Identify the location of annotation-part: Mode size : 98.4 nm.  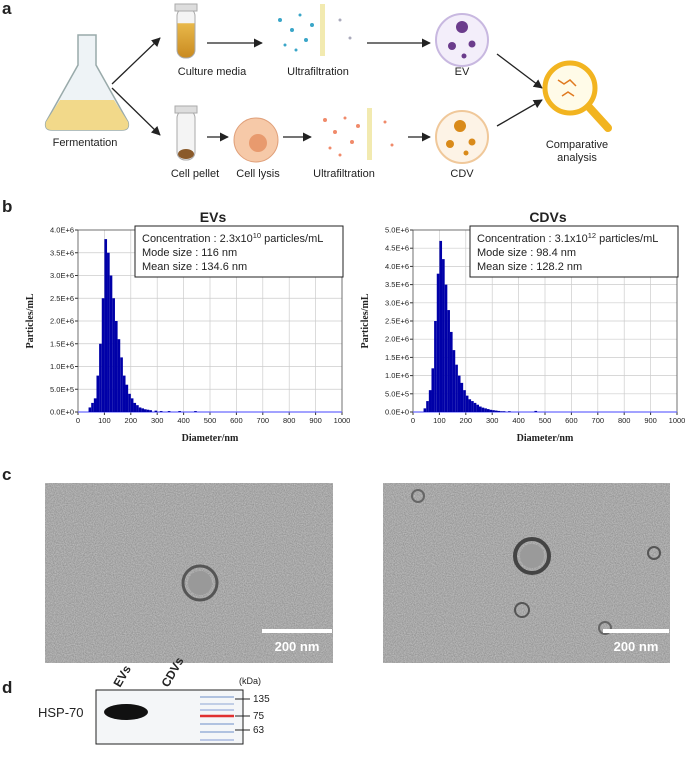
(526, 253).